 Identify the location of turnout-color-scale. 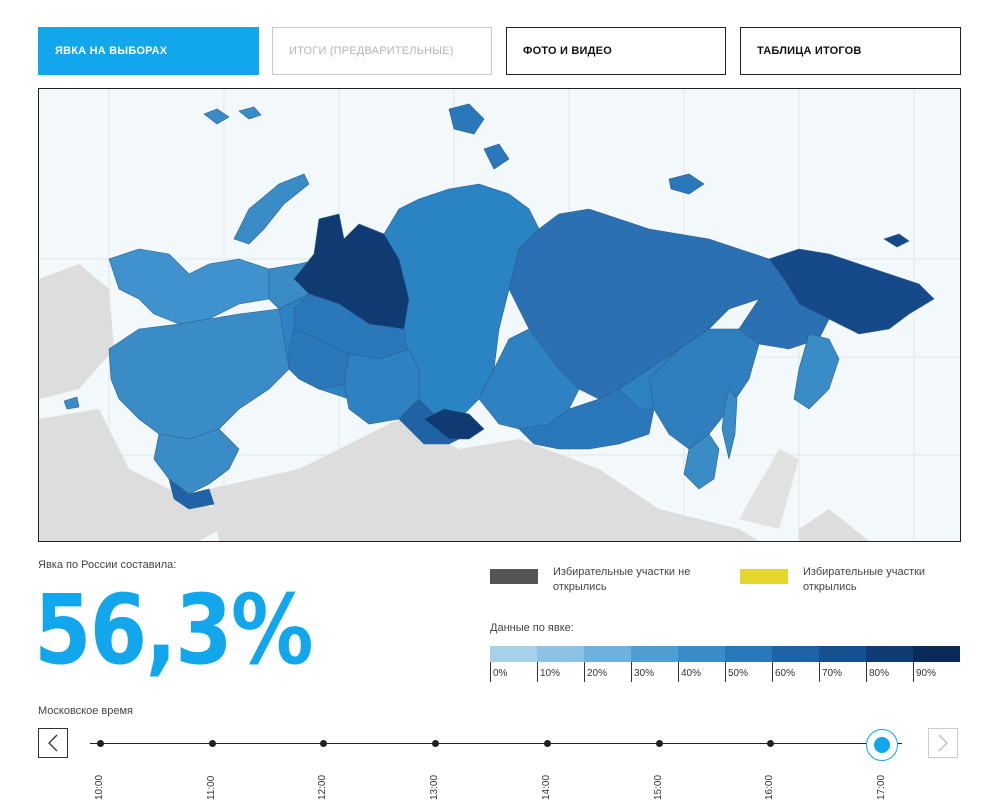
(725, 654).